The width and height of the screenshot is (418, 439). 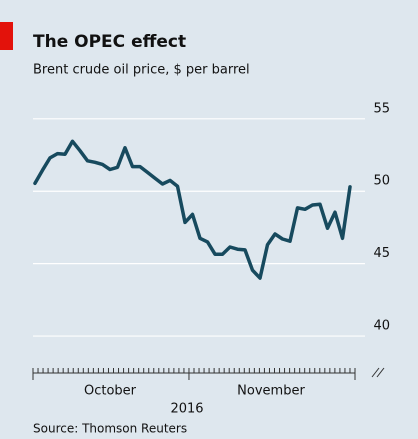 I want to click on y-tick-label: 45, so click(x=381, y=253).